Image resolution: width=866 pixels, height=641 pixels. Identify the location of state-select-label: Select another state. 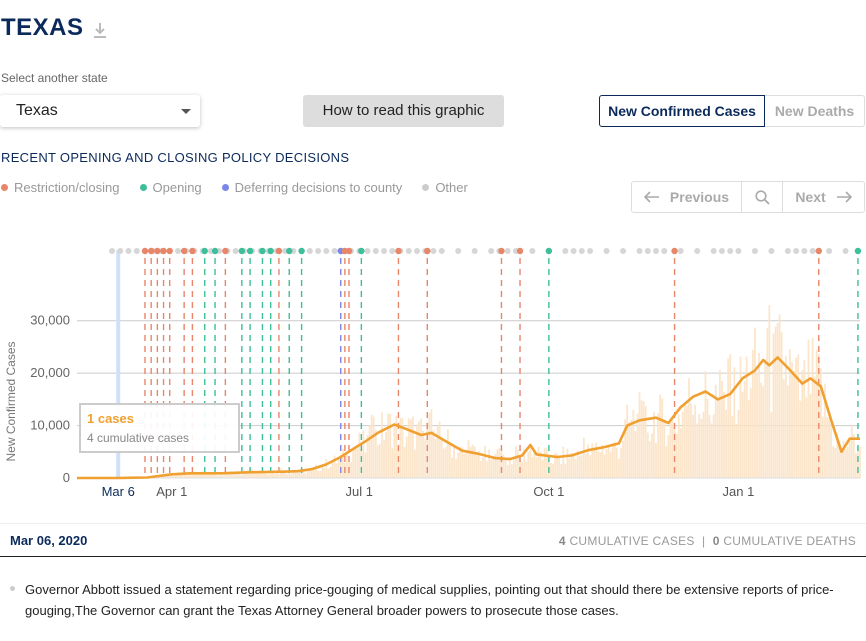
(54, 78).